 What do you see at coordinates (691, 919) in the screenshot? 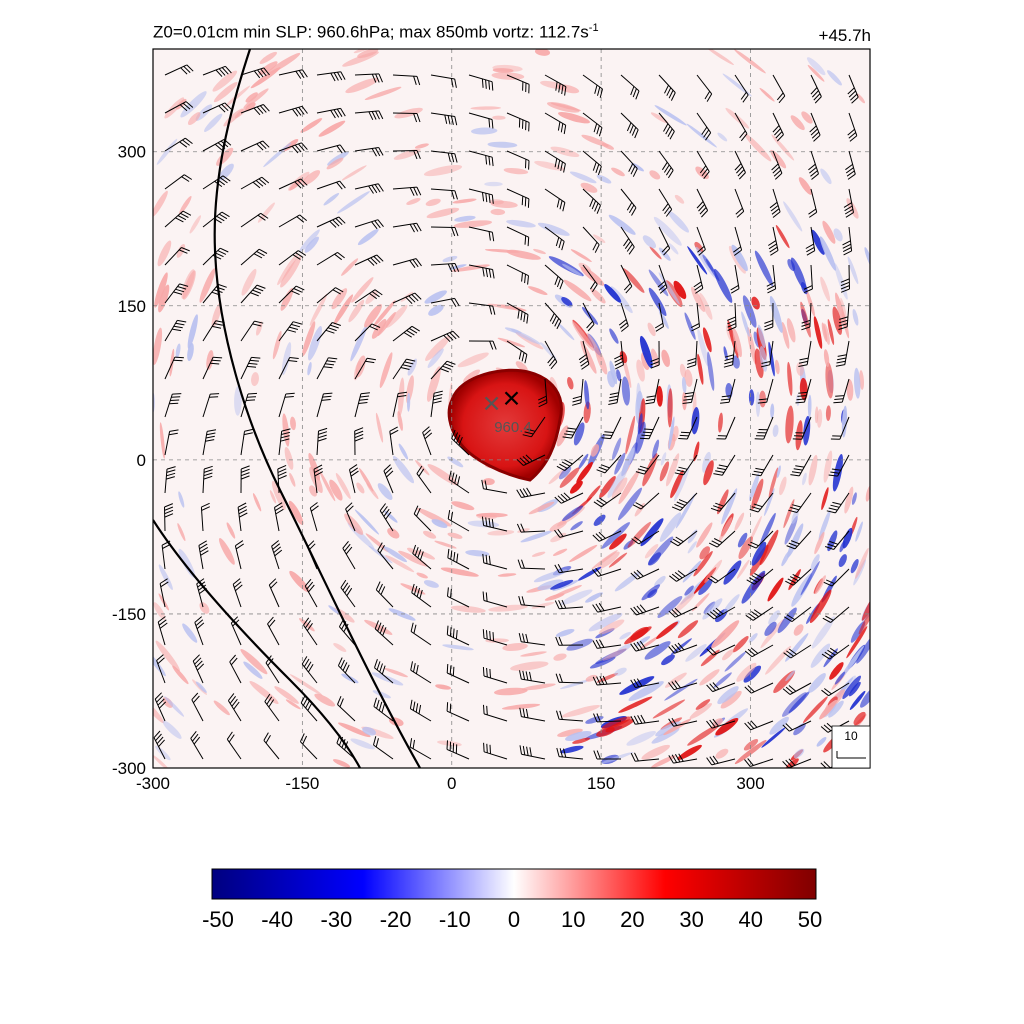
I see `colorbar-tick-label: 30` at bounding box center [691, 919].